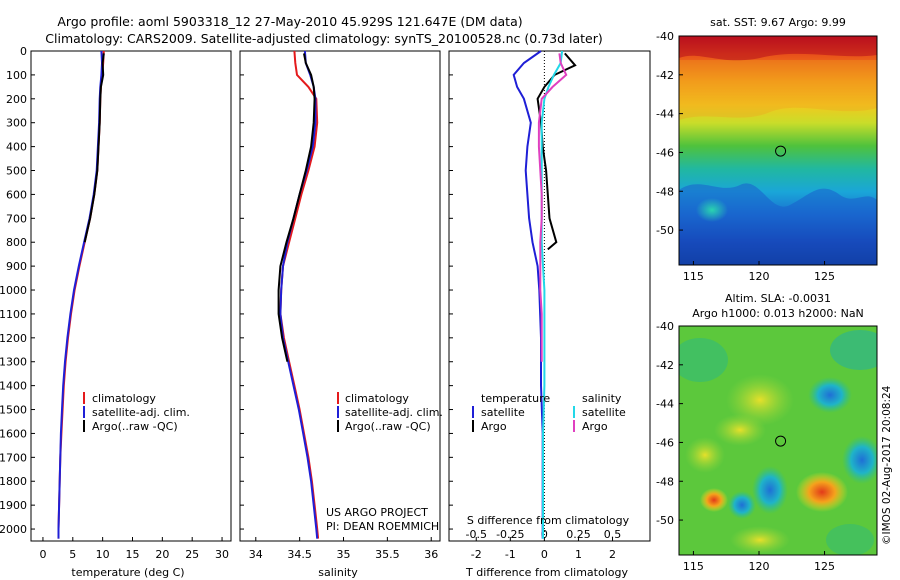 The height and width of the screenshot is (580, 900). Describe the element at coordinates (13, 290) in the screenshot. I see `depth-tick-label: 1000` at that location.